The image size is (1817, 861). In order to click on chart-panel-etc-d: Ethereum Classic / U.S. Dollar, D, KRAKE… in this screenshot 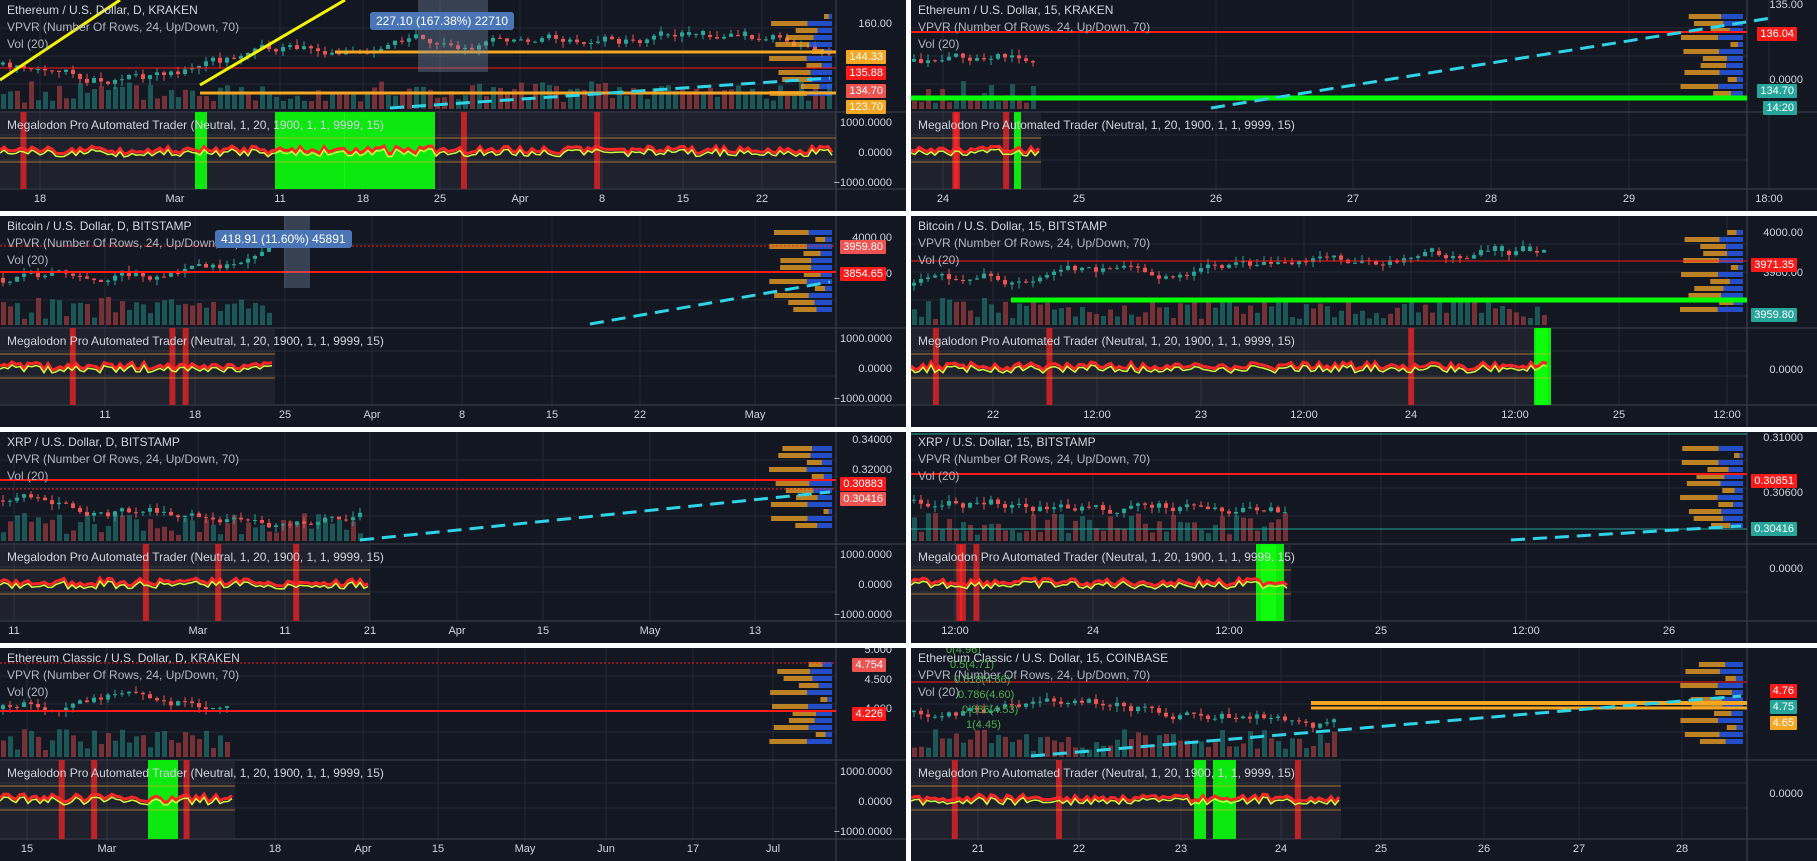, I will do `click(453, 754)`.